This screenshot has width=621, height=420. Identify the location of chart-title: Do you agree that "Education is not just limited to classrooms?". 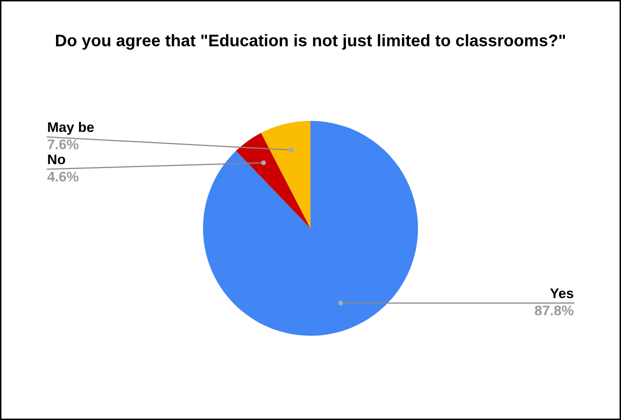
(311, 42).